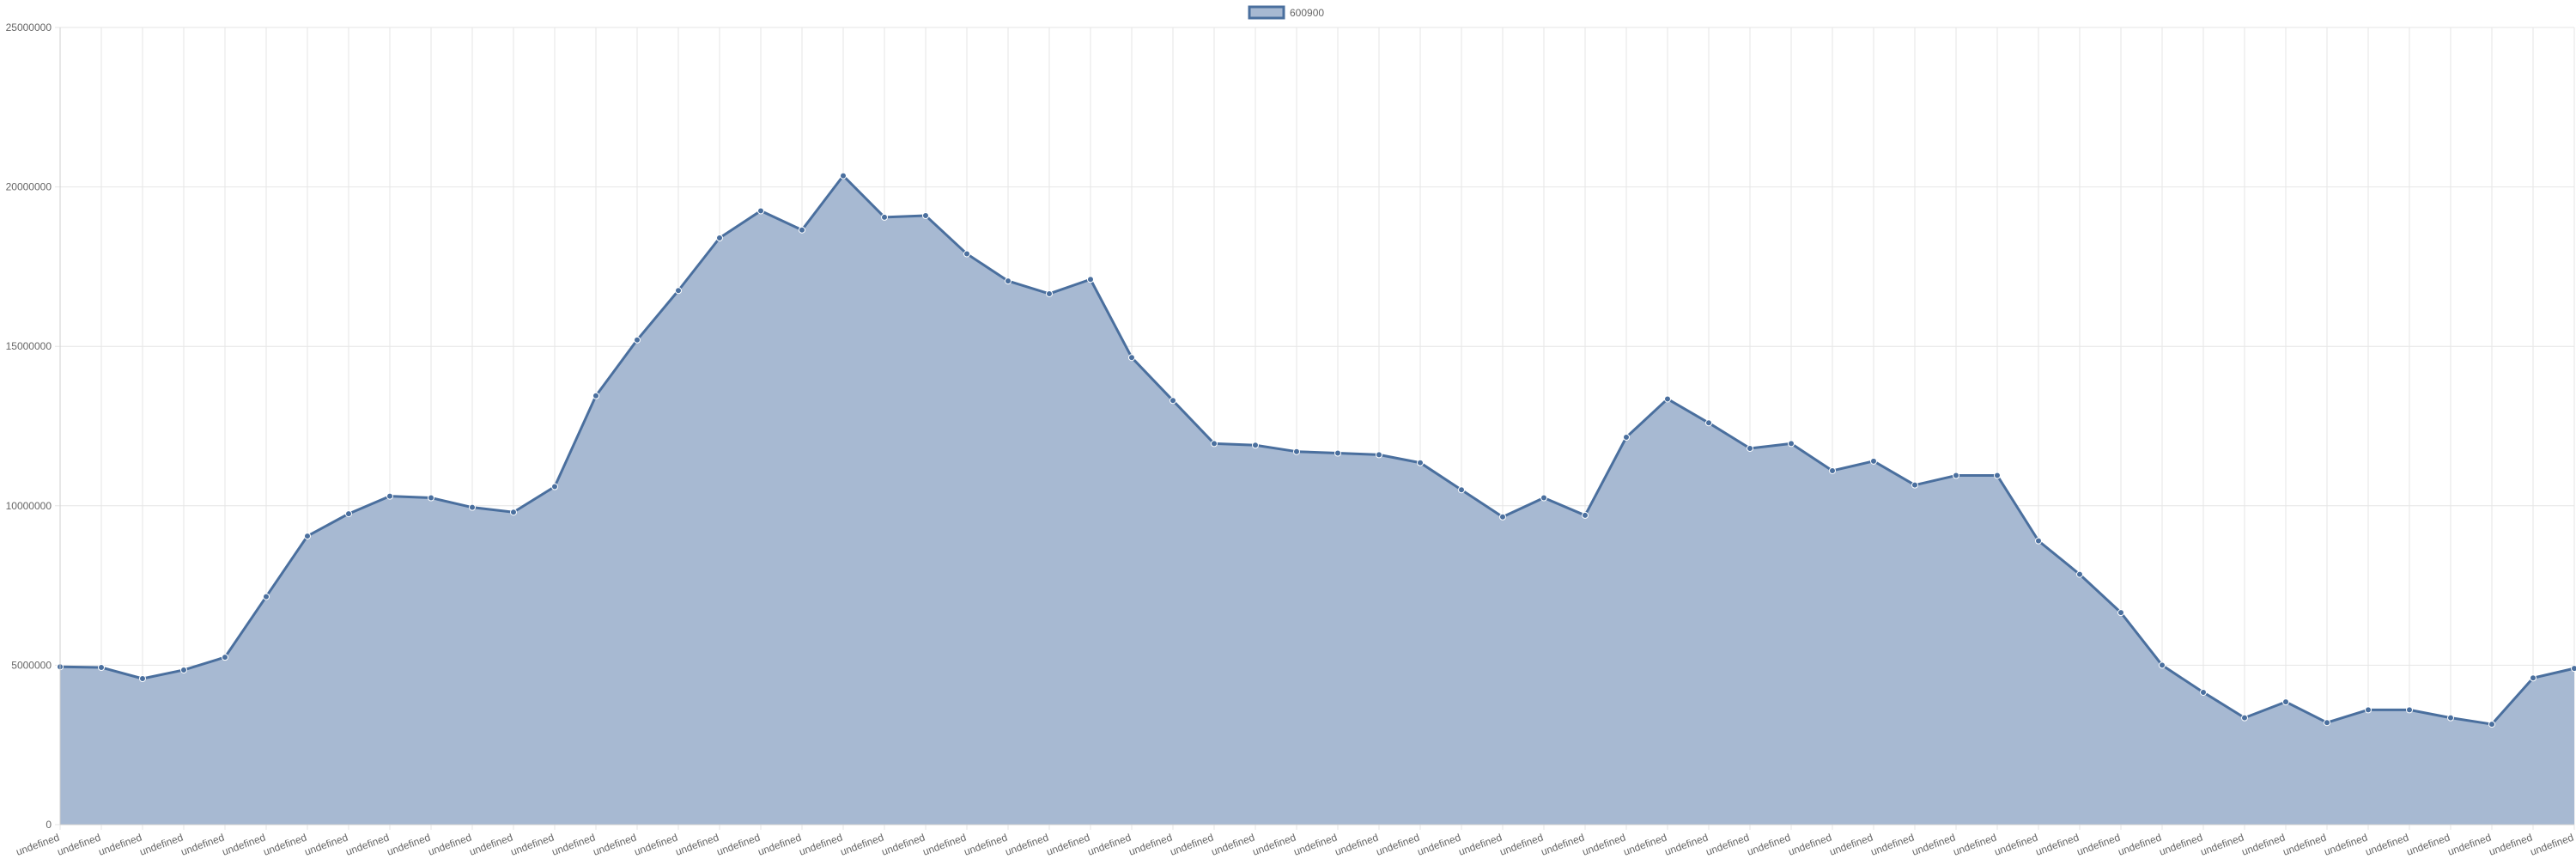  Describe the element at coordinates (1286, 13) in the screenshot. I see `legend: 600900` at that location.